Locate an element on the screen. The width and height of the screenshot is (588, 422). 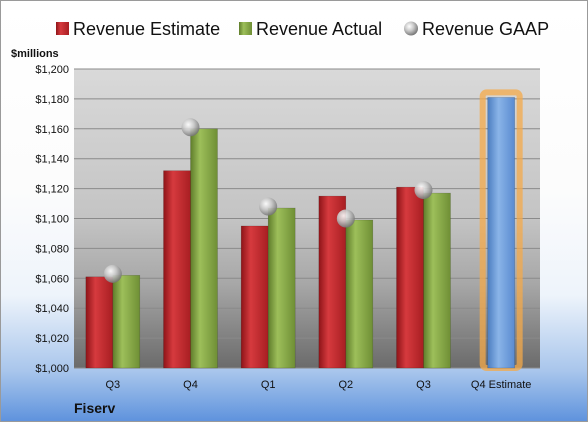
estimate-forecast-bar is located at coordinates (501, 233).